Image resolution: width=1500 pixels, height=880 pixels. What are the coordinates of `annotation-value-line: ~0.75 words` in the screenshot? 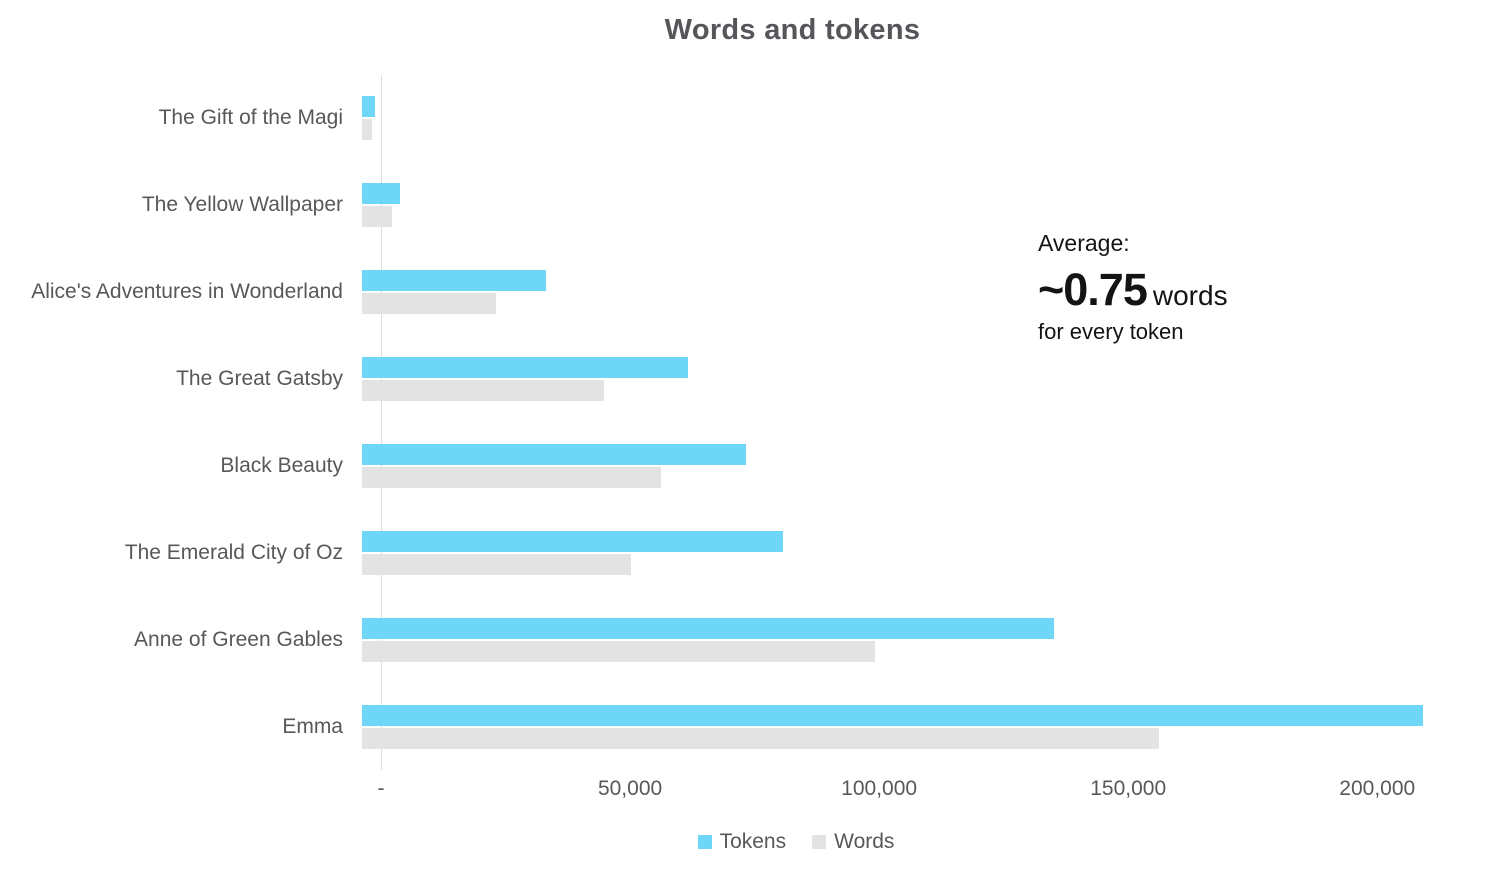 It's located at (1133, 289).